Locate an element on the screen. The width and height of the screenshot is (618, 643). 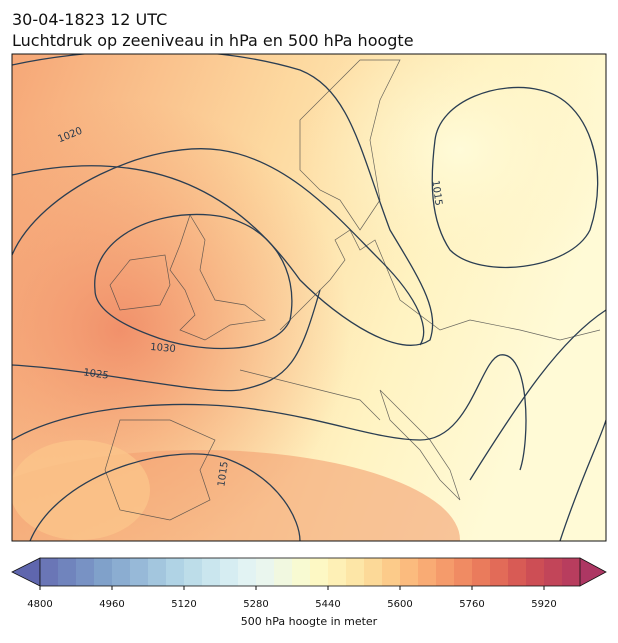
date: 30-04-1823 12 UTC is located at coordinates (89, 19).